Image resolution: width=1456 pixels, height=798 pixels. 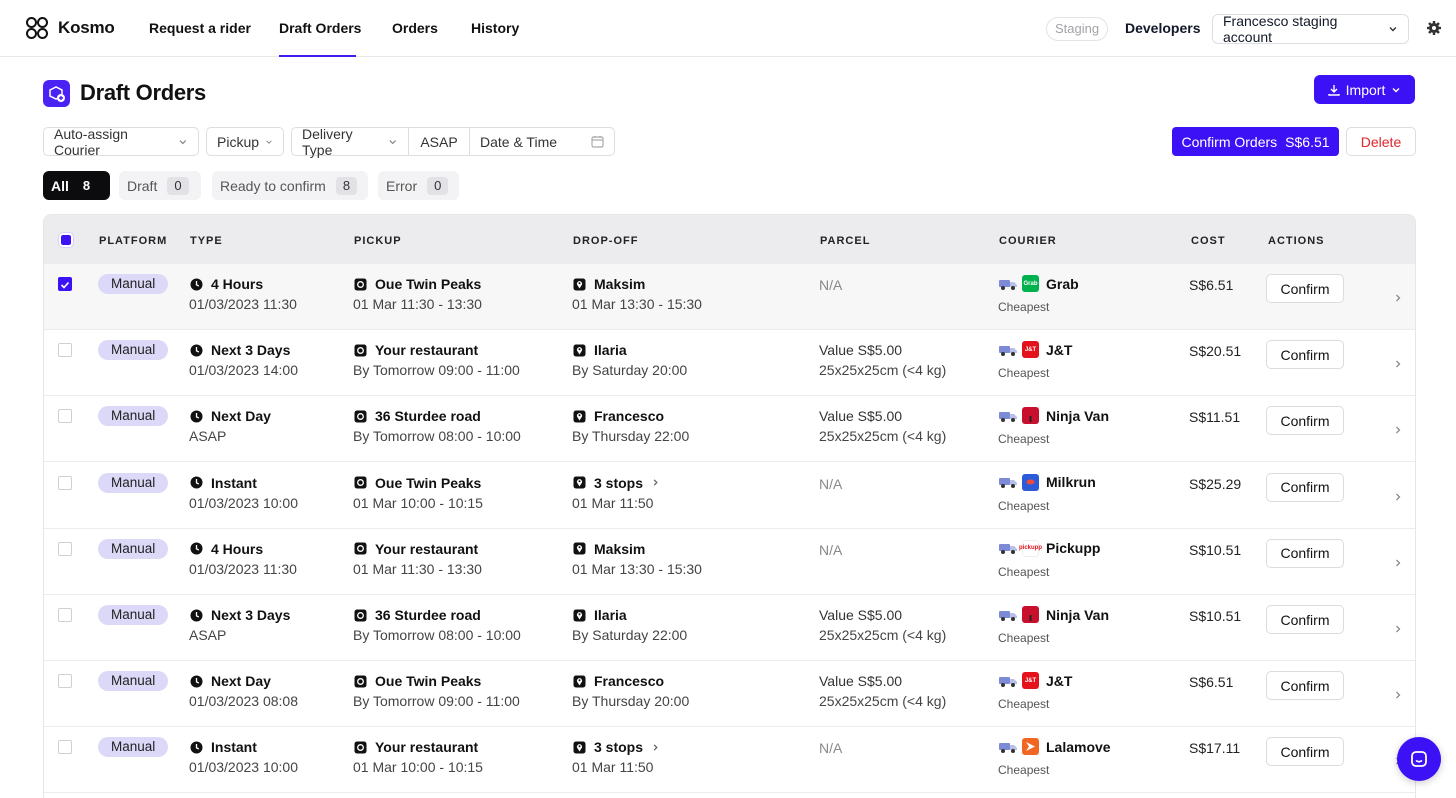 I want to click on nav-draft-orders: Draft Orders, so click(x=320, y=28).